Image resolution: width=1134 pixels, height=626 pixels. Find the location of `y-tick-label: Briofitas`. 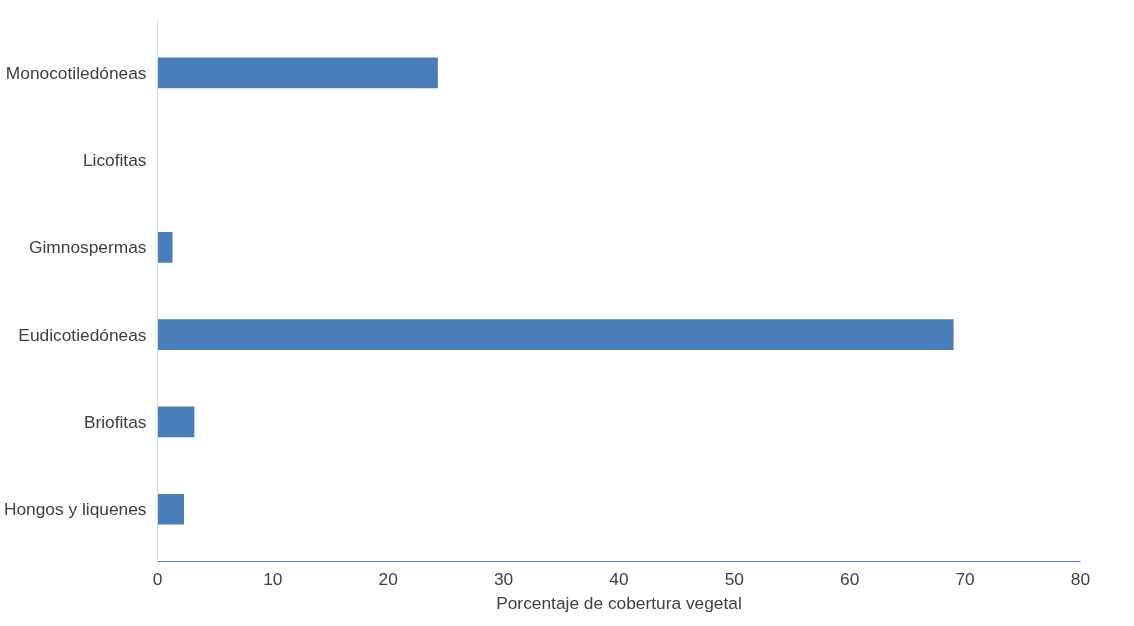

y-tick-label: Briofitas is located at coordinates (115, 421).